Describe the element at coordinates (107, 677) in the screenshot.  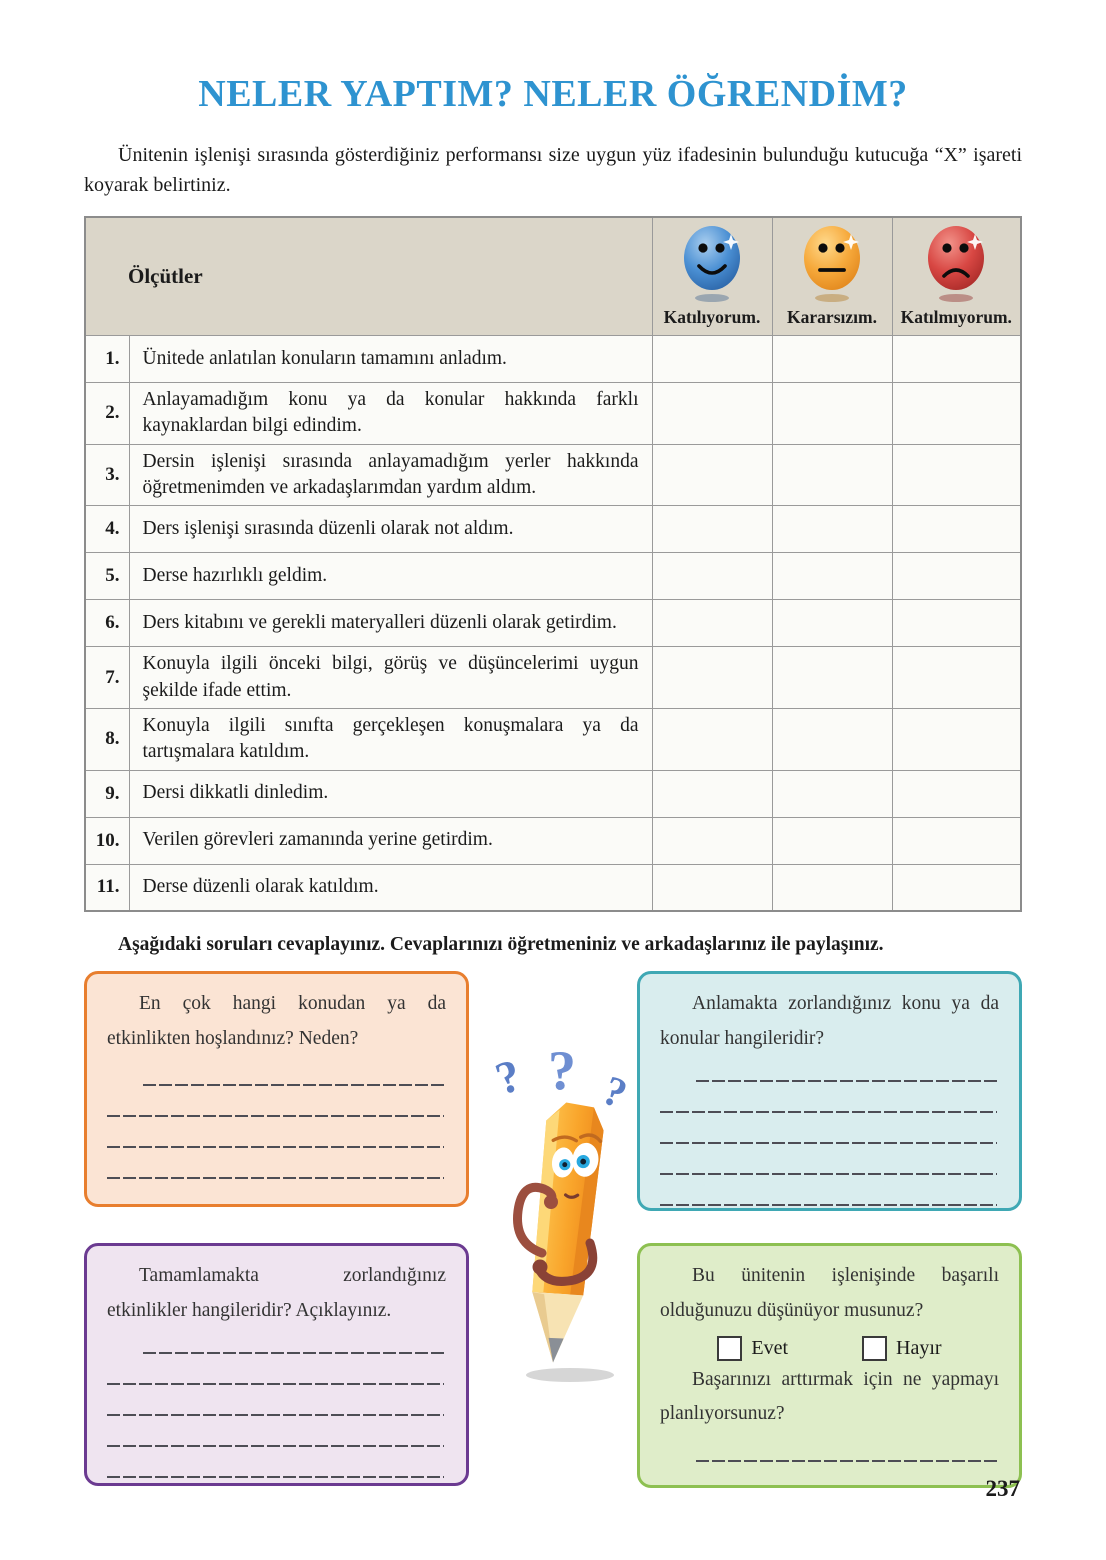
I see `row-number: 7.` at that location.